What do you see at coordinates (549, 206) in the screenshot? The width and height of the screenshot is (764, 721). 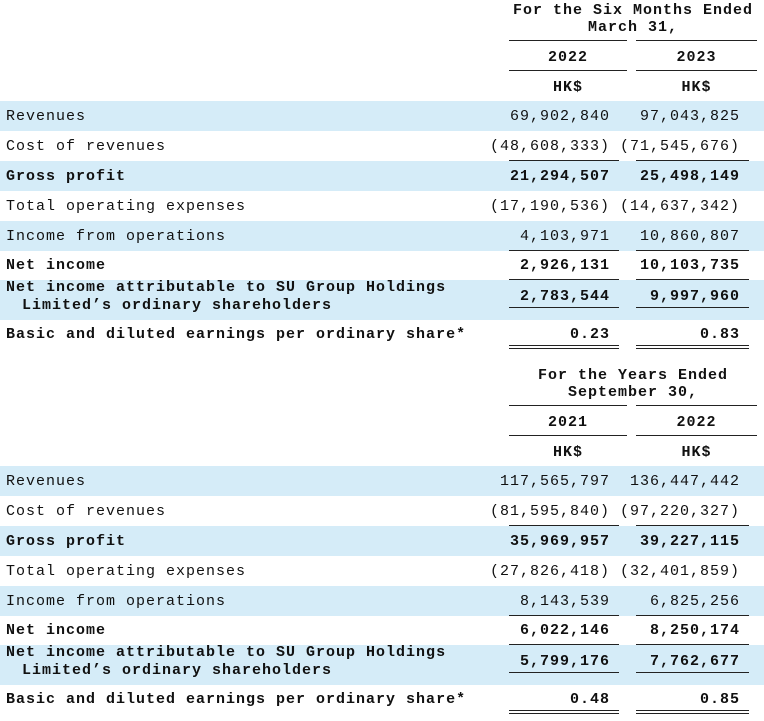 I see `cell-value: (17,190,536)` at bounding box center [549, 206].